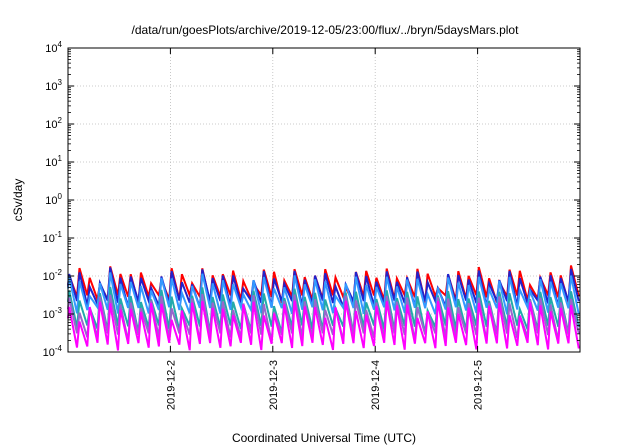 The width and height of the screenshot is (640, 448). Describe the element at coordinates (53, 275) in the screenshot. I see `y-tick-label: 10⁻²` at that location.